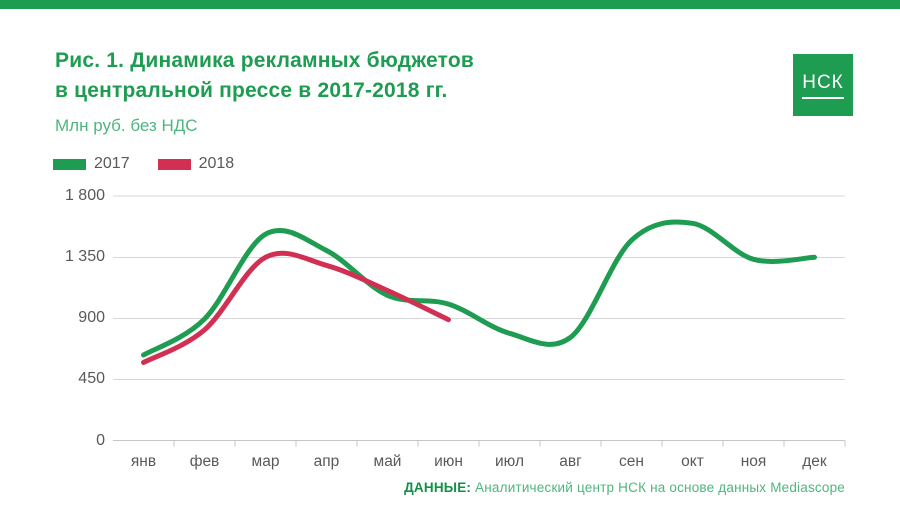  I want to click on nsk-logo: НСК, so click(823, 85).